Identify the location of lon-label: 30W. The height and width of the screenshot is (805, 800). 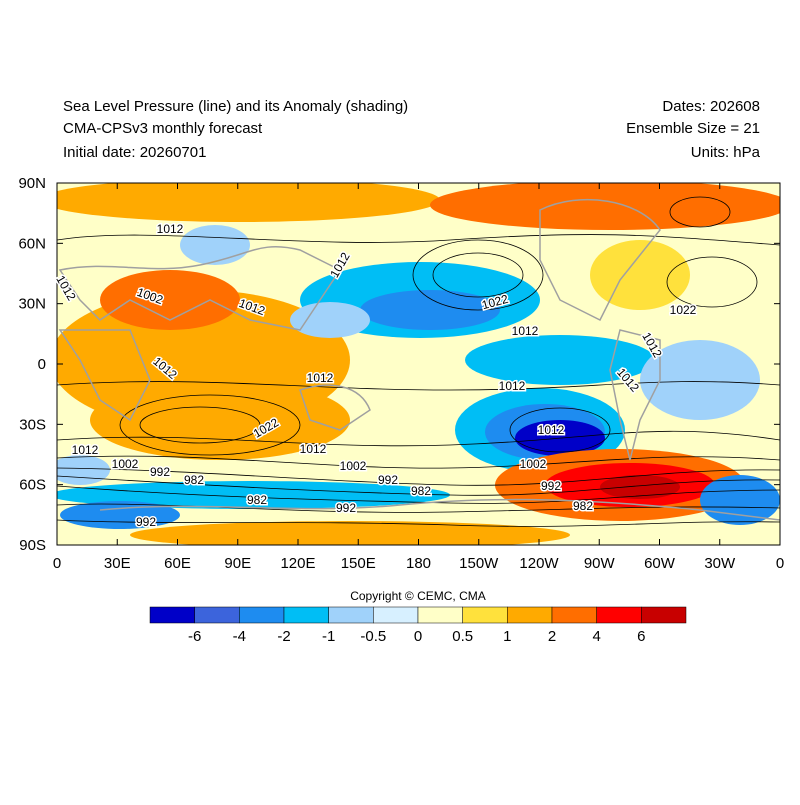
(720, 563).